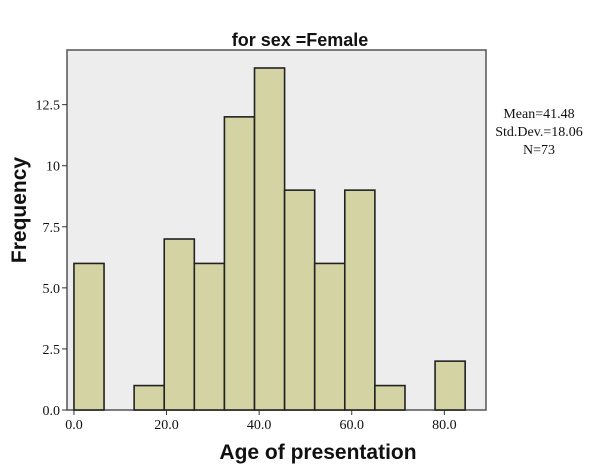 The image size is (598, 469). I want to click on y-axis-title: Frequency, so click(19, 210).